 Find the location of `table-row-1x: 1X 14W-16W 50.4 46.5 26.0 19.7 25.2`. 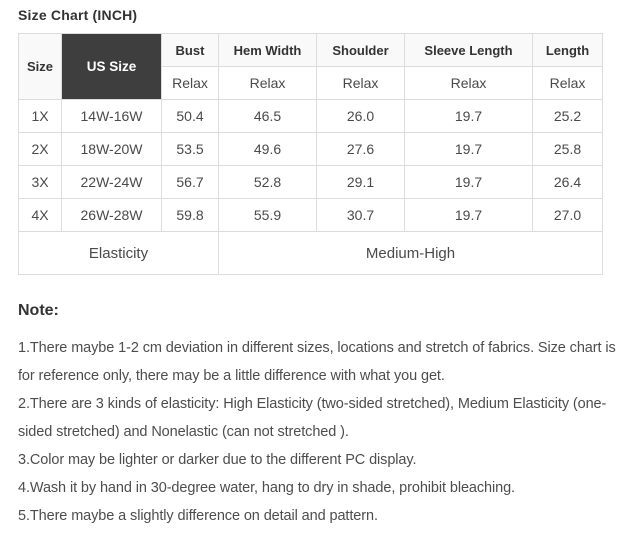

table-row-1x: 1X 14W-16W 50.4 46.5 26.0 19.7 25.2 is located at coordinates (310, 116).